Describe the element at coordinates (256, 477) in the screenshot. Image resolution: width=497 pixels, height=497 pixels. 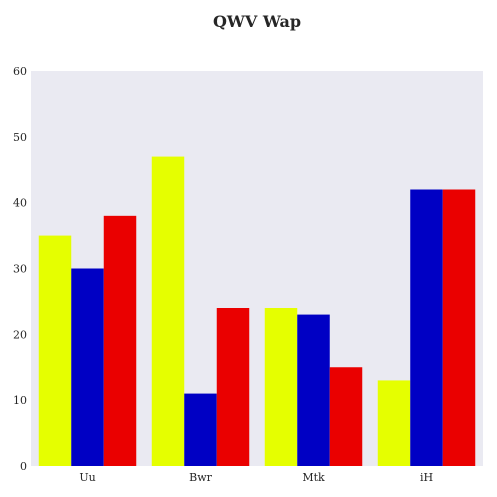
I see `x-axis: Uu Bwr Mtk iH` at that location.